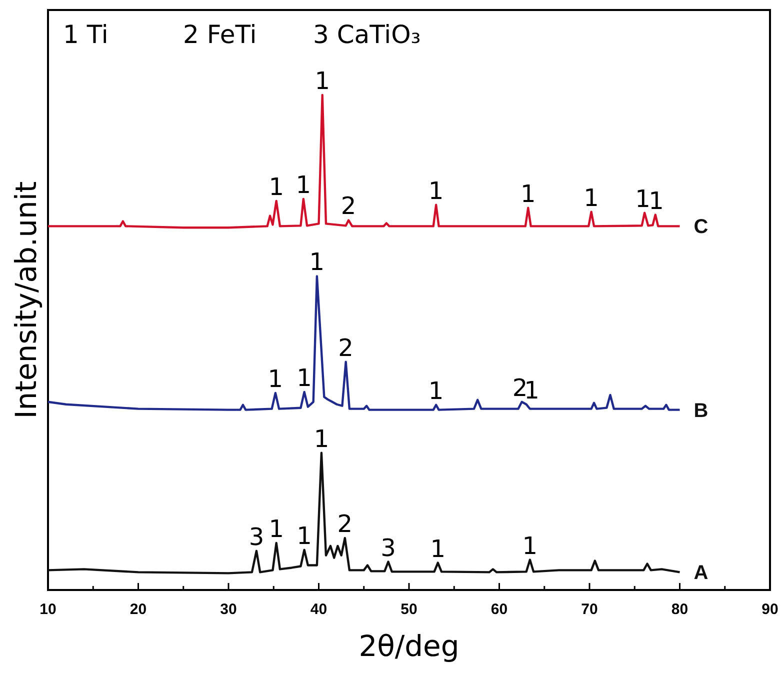 The height and width of the screenshot is (675, 783). What do you see at coordinates (679, 609) in the screenshot?
I see `x-tick-label: 80` at bounding box center [679, 609].